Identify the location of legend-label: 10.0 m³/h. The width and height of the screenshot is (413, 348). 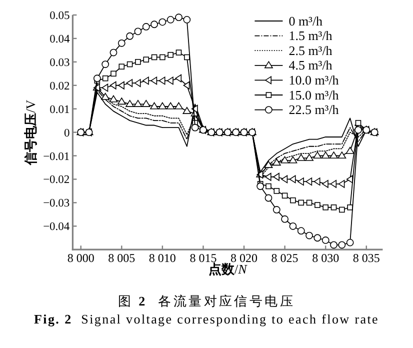
(314, 80).